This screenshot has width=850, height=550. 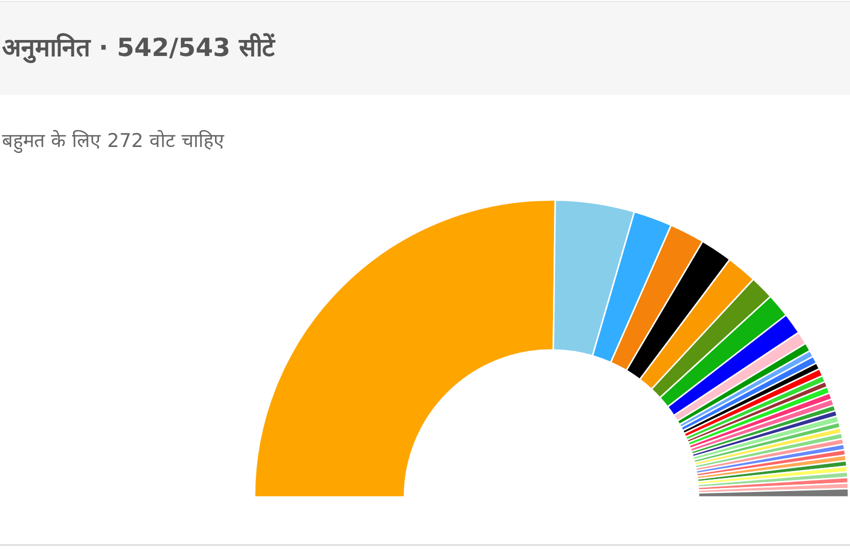 What do you see at coordinates (113, 141) in the screenshot?
I see `chart-subtitle: बहुमत के लिए 272 वोट चाहिए` at bounding box center [113, 141].